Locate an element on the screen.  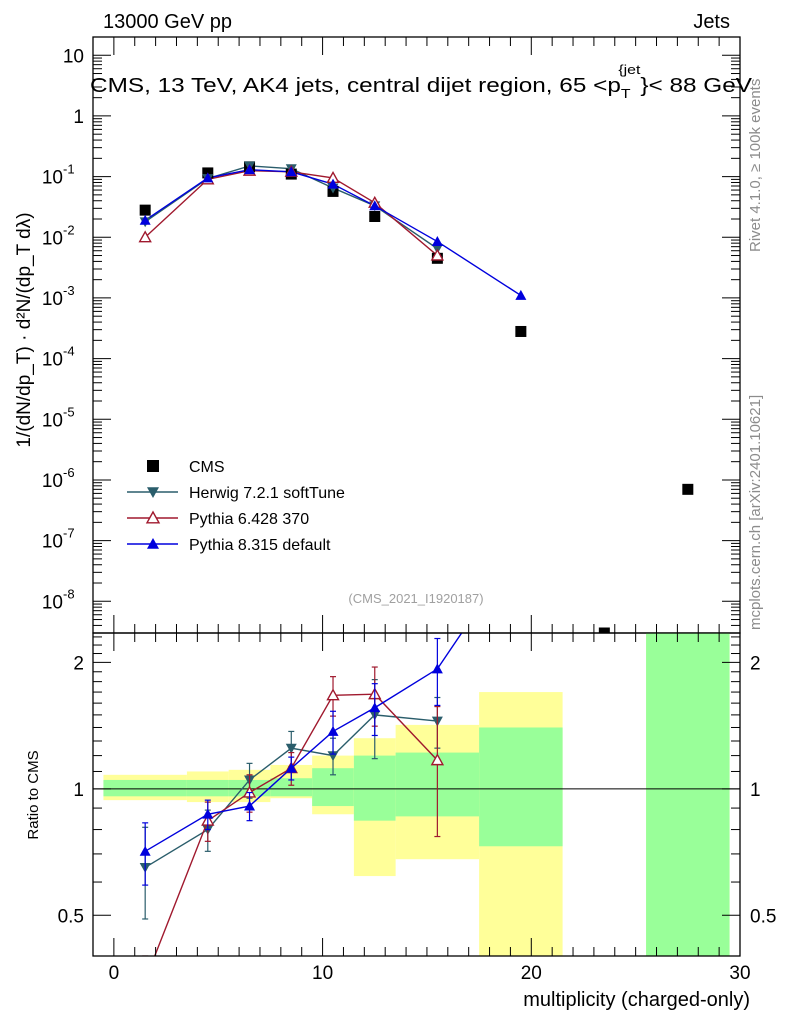
main-y-tick-exponent-3: -2 is located at coordinates (69, 229).